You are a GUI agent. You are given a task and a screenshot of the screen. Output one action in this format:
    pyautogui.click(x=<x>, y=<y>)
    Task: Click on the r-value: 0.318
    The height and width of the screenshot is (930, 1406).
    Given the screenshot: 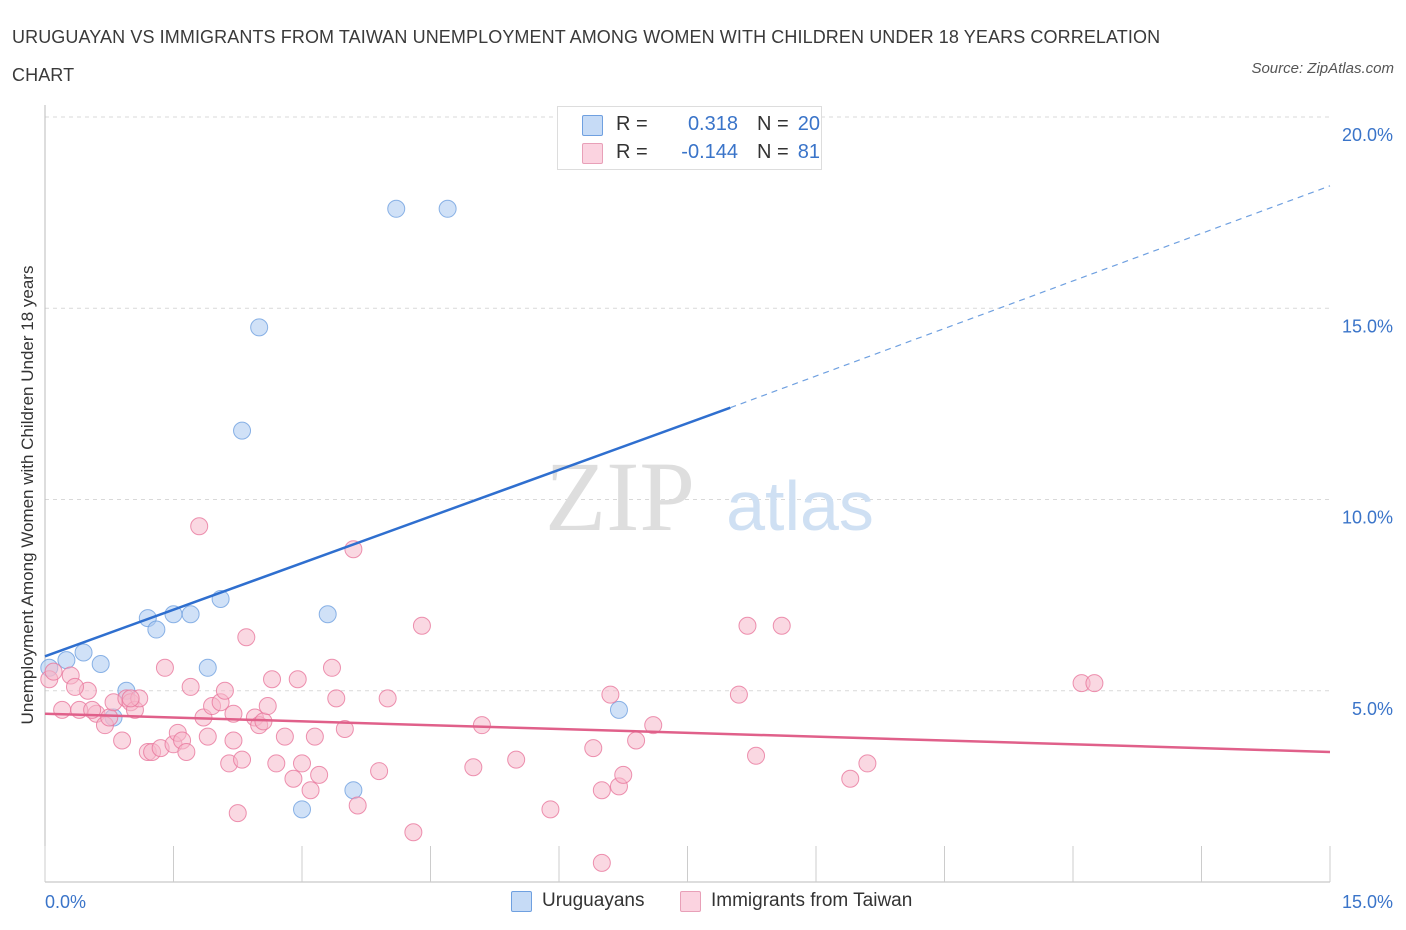 What is the action you would take?
    pyautogui.click(x=712, y=124)
    